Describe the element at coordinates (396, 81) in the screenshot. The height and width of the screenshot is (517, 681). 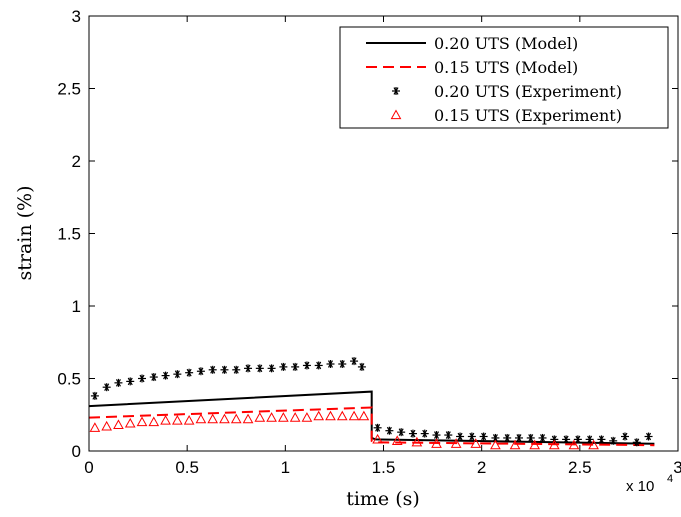
I see `legend-keys` at that location.